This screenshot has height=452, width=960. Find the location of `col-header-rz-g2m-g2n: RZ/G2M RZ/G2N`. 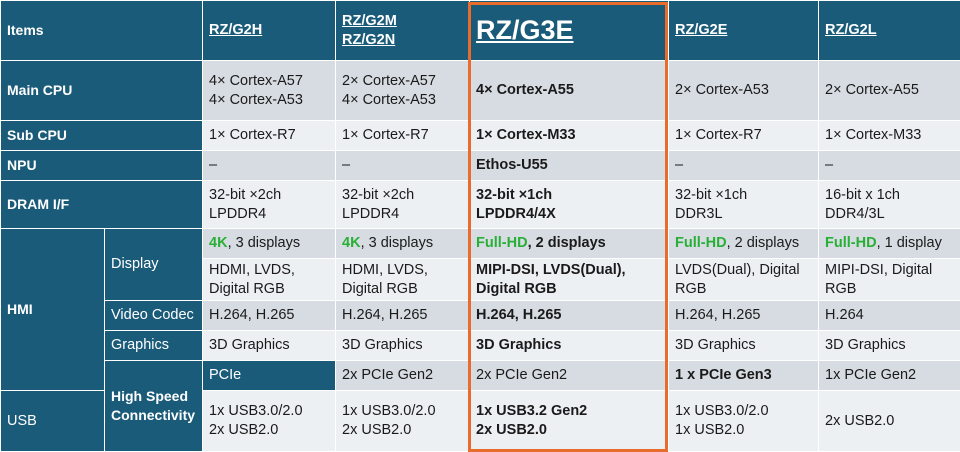

col-header-rz-g2m-g2n: RZ/G2M RZ/G2N is located at coordinates (403, 31).